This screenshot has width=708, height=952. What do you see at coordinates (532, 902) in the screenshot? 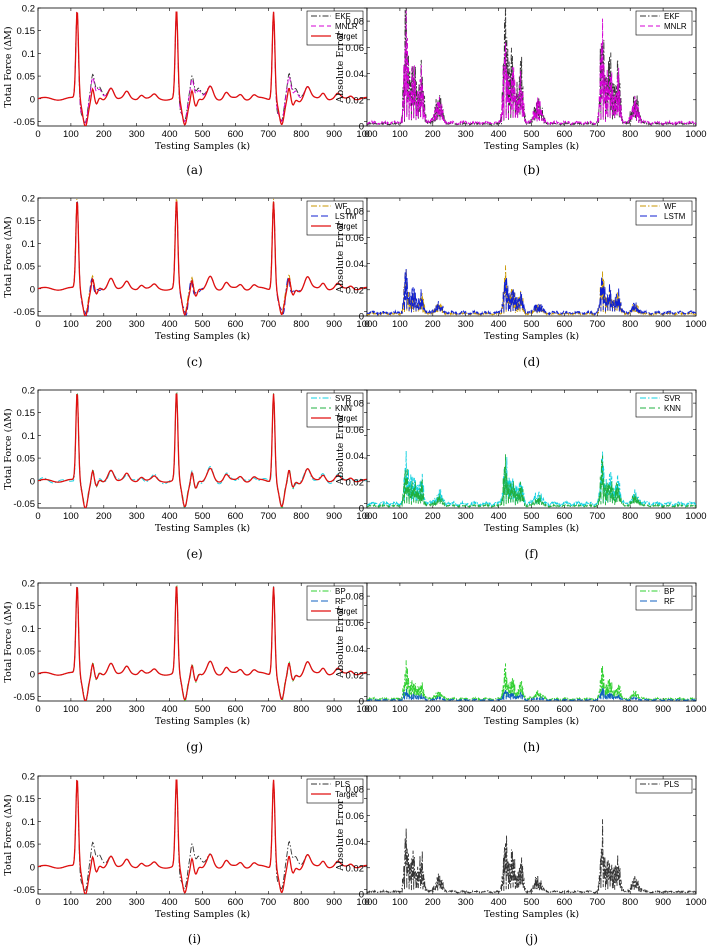
I see `x-tick-label: 500` at bounding box center [532, 902].